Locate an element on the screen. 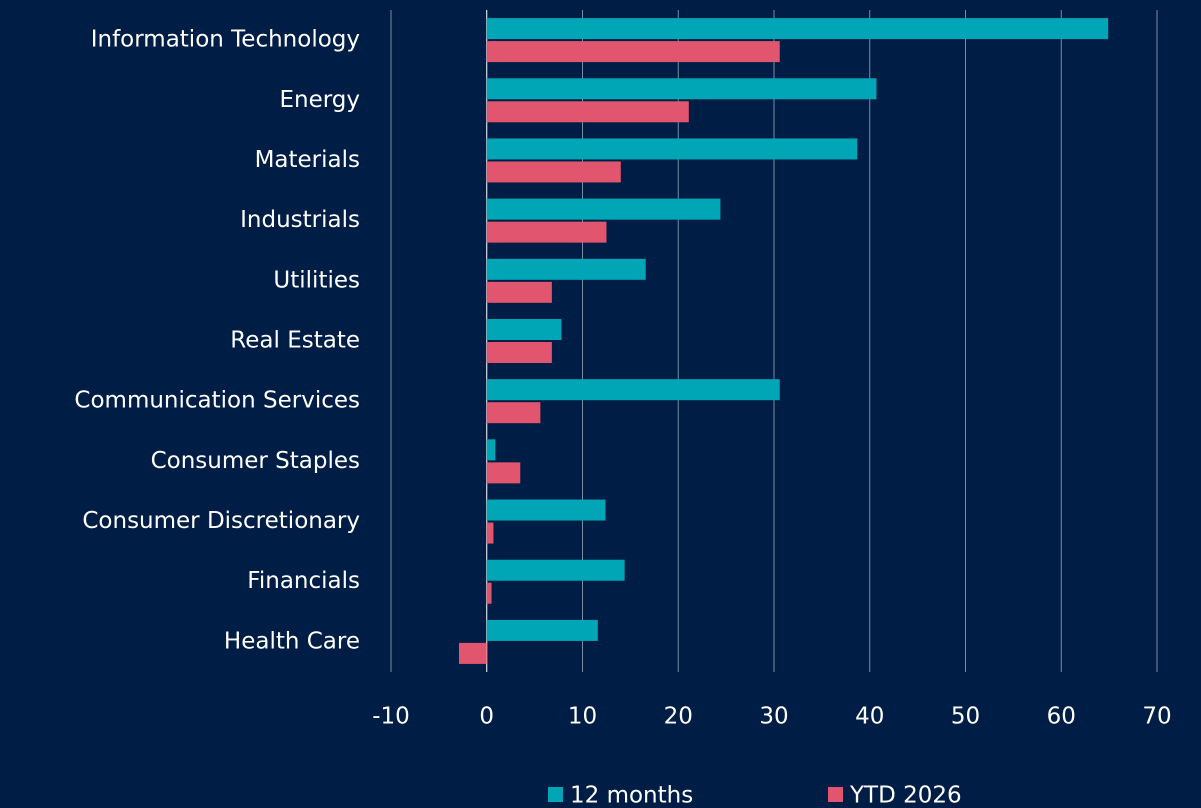 The height and width of the screenshot is (808, 1201). y-tick-label: Communication Services is located at coordinates (217, 401).